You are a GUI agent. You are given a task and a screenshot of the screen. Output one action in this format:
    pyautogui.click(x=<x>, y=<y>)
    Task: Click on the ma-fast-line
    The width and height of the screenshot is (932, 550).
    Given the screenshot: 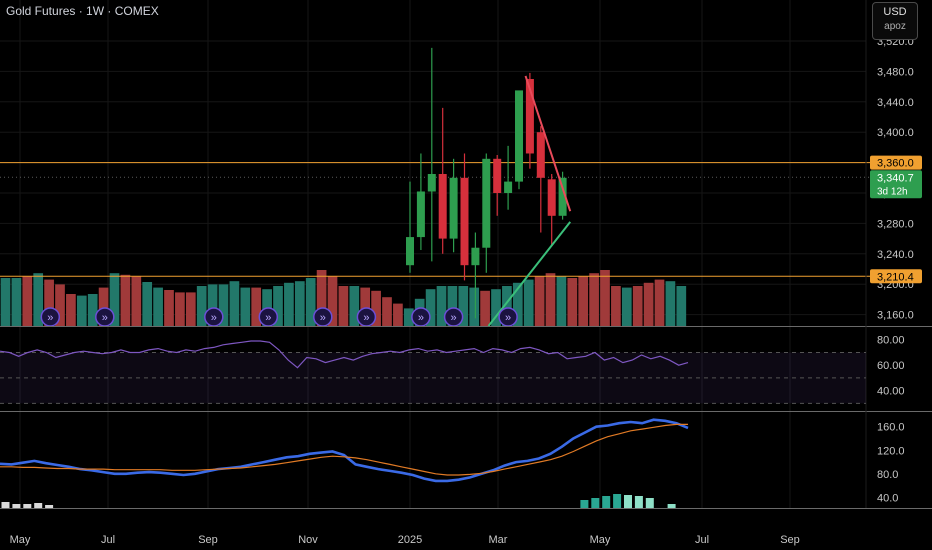 What is the action you would take?
    pyautogui.click(x=344, y=450)
    